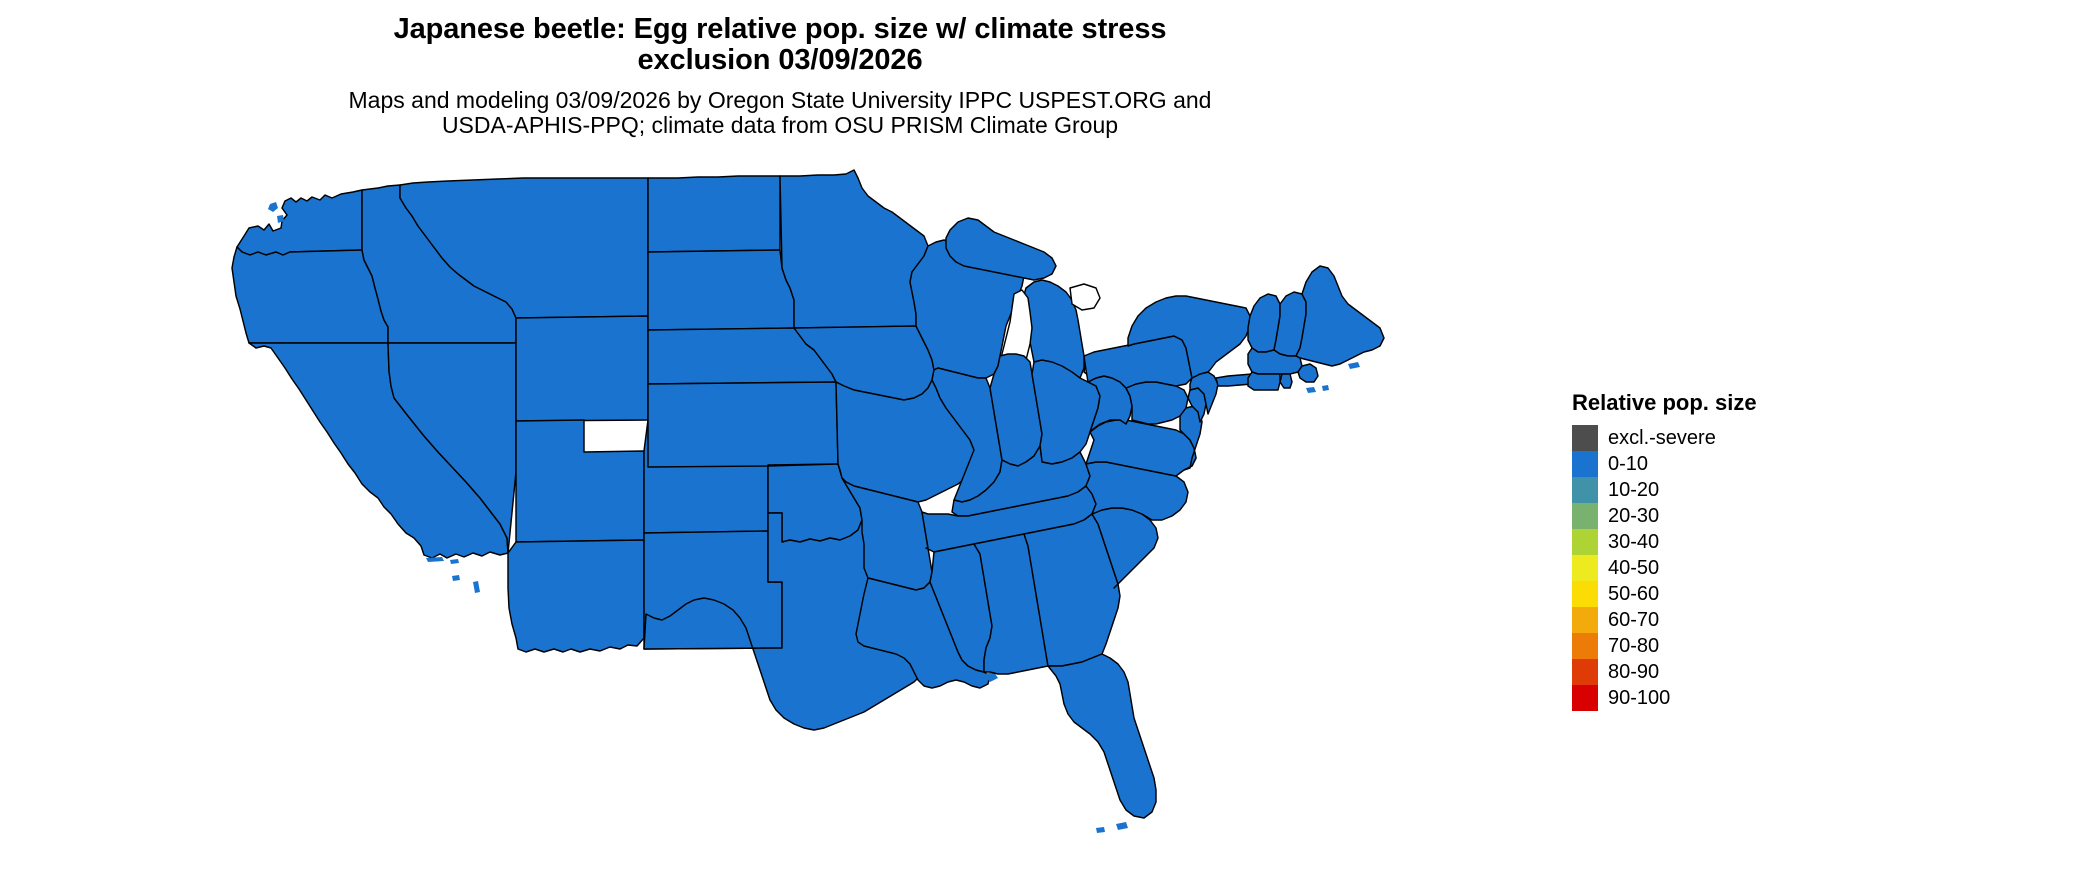 This screenshot has height=892, width=2100. Describe the element at coordinates (1664, 402) in the screenshot. I see `legend-title: Relative pop. size` at that location.